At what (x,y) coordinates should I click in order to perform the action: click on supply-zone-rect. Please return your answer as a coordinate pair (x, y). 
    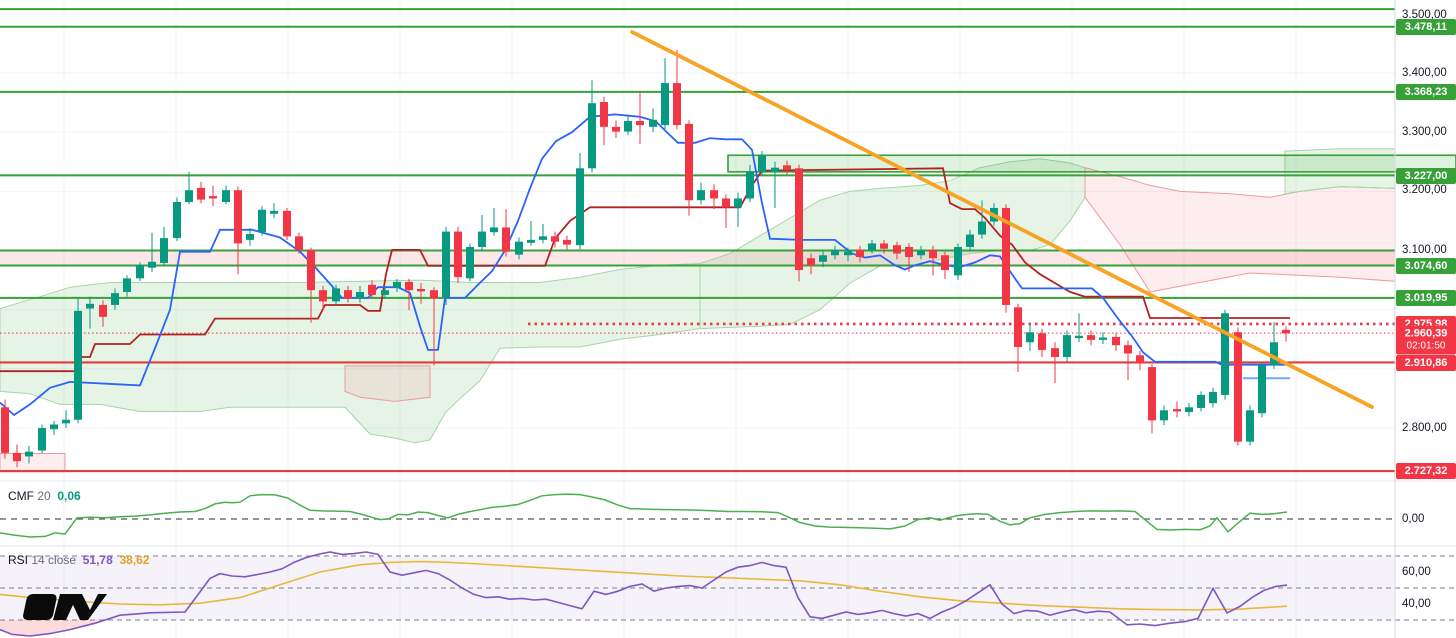
    Looking at the image, I should click on (1091, 163).